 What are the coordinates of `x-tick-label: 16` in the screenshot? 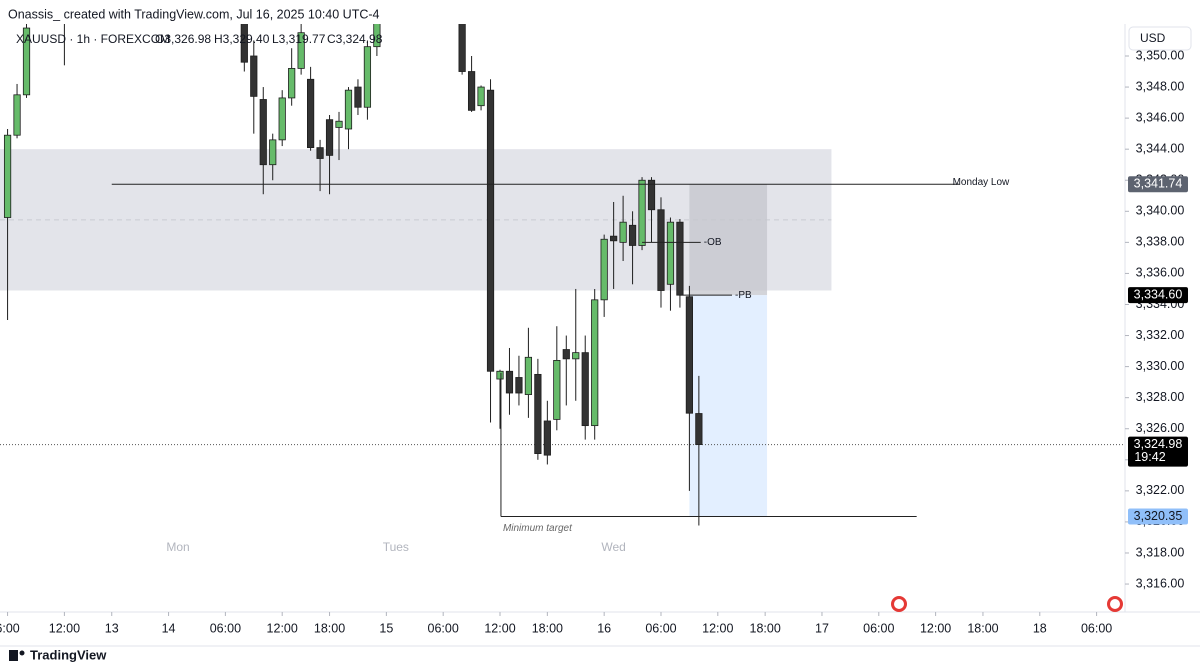 It's located at (604, 628).